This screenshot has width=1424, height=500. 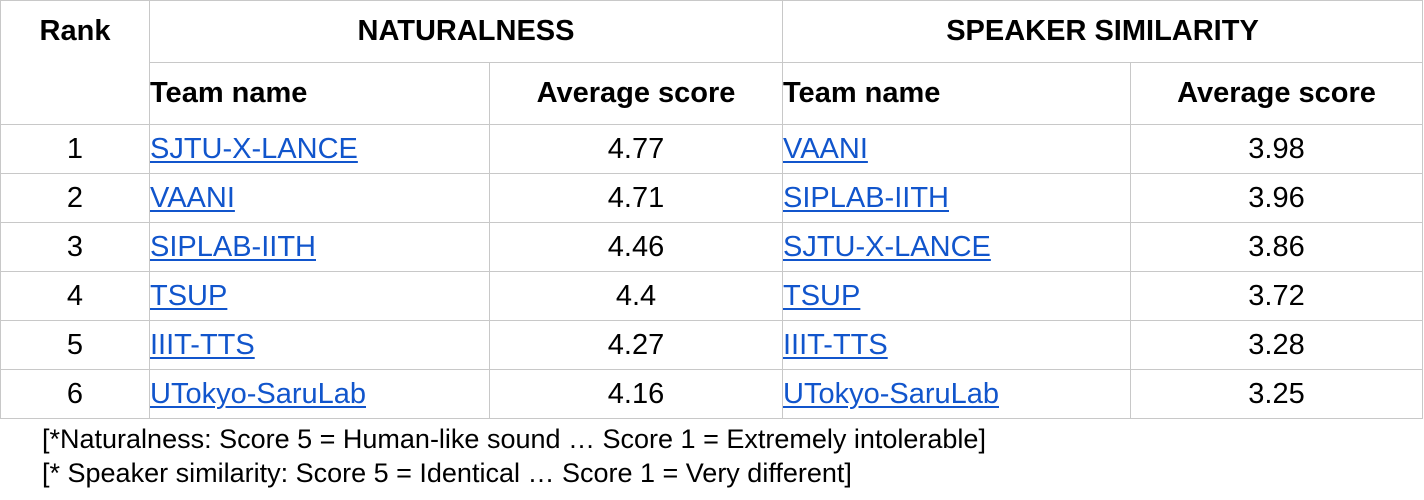 I want to click on similarity-average-score-header: Average score, so click(x=1276, y=93).